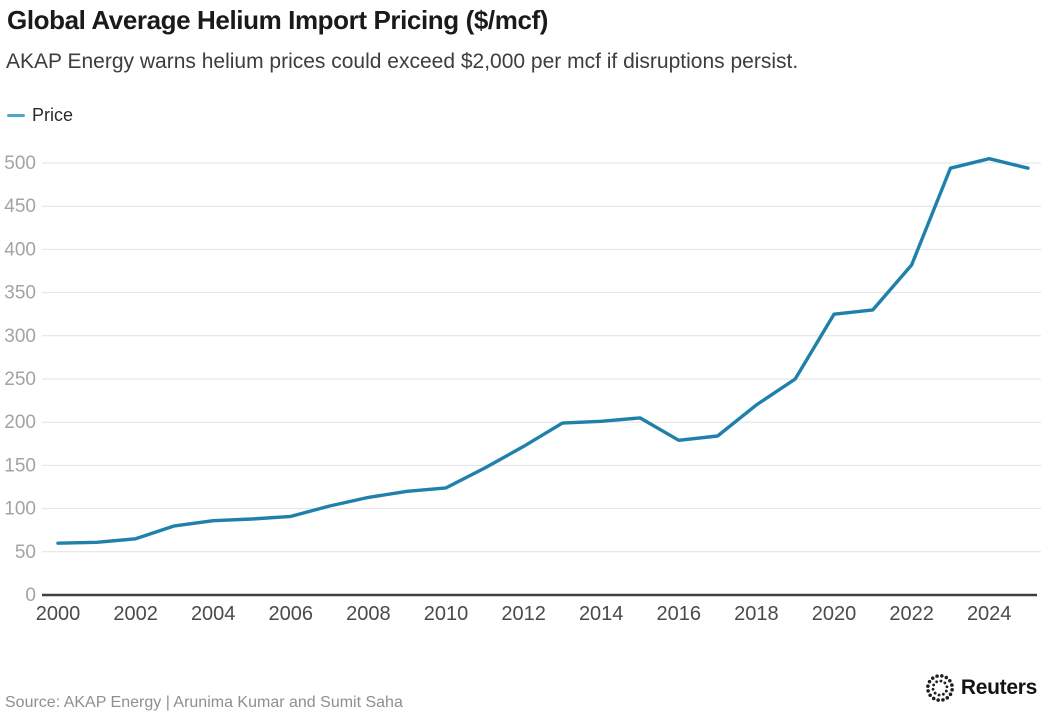  What do you see at coordinates (911, 614) in the screenshot?
I see `svg-text: 2022` at bounding box center [911, 614].